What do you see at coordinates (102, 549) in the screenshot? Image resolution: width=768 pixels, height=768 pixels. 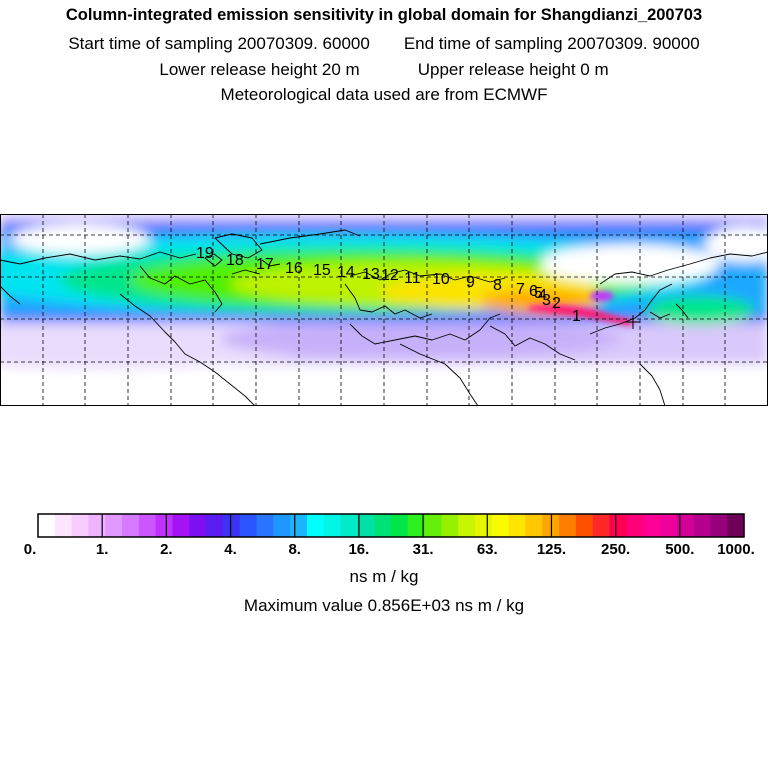 I see `colorbar-tick-label: 1.` at bounding box center [102, 549].